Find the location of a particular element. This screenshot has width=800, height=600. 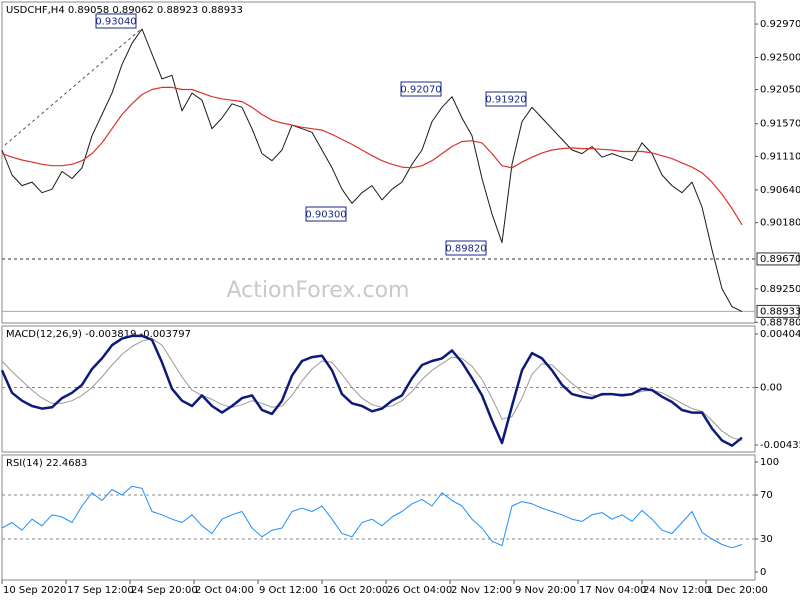

x-tick-label: 9 Nov 20:00 is located at coordinates (545, 590).